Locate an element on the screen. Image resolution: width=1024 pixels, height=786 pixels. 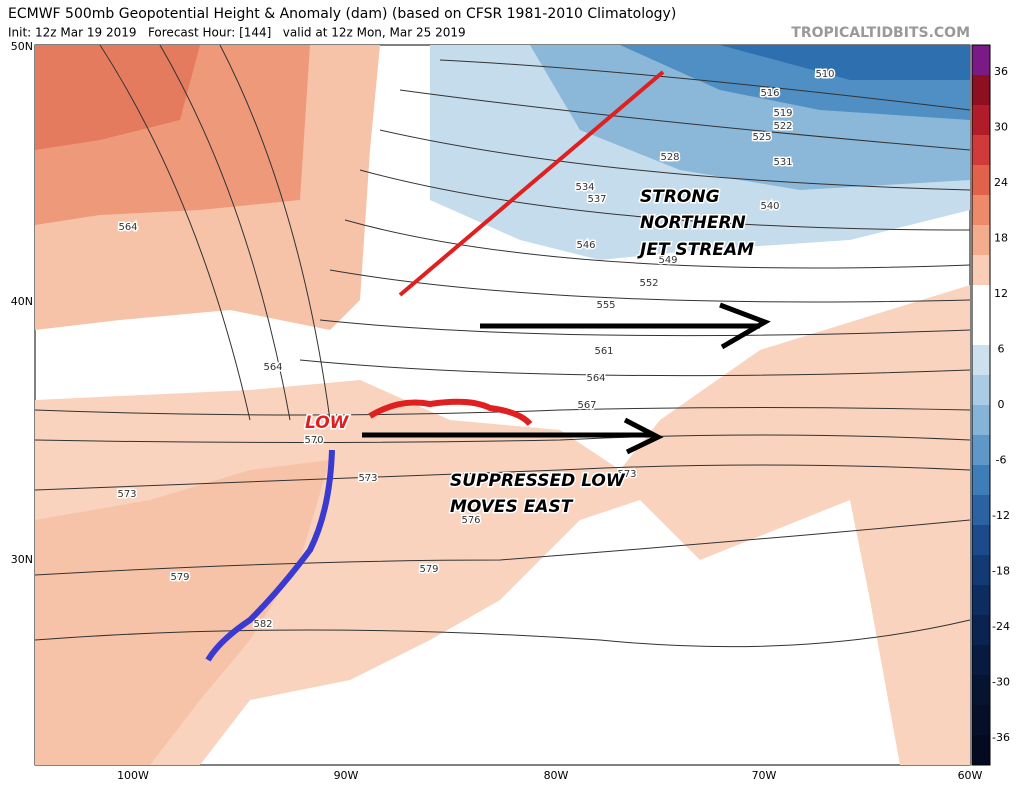
annotation: SUPPRESSED LOW is located at coordinates (538, 481).